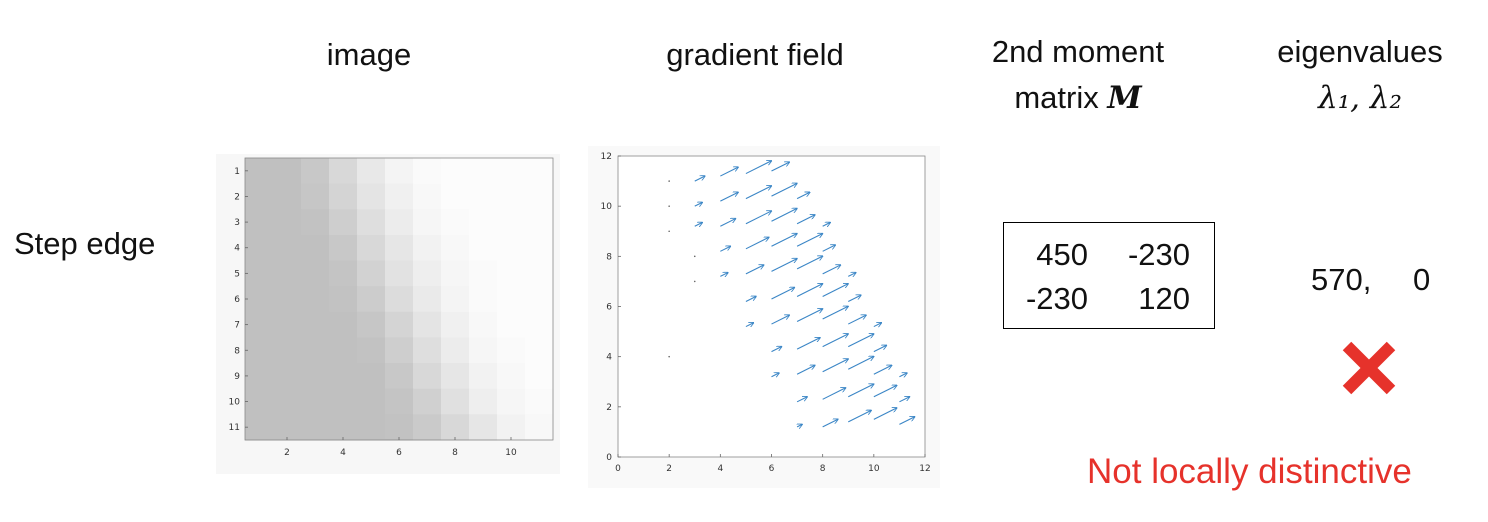  What do you see at coordinates (399, 453) in the screenshot?
I see `image-xtick-label: 6` at bounding box center [399, 453].